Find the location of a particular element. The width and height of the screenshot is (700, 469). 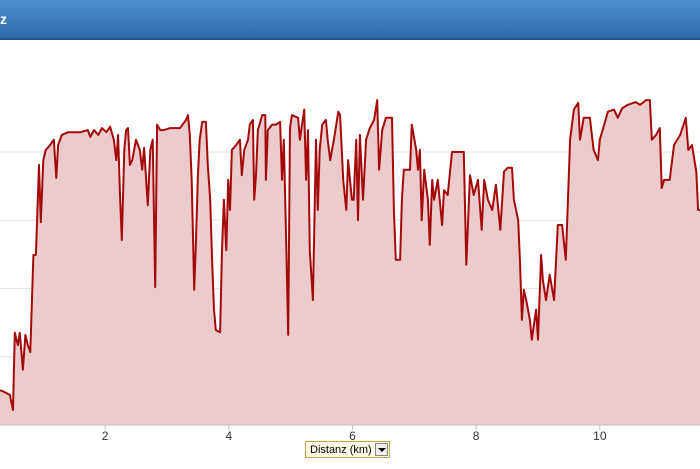

dropdown-button is located at coordinates (381, 449).